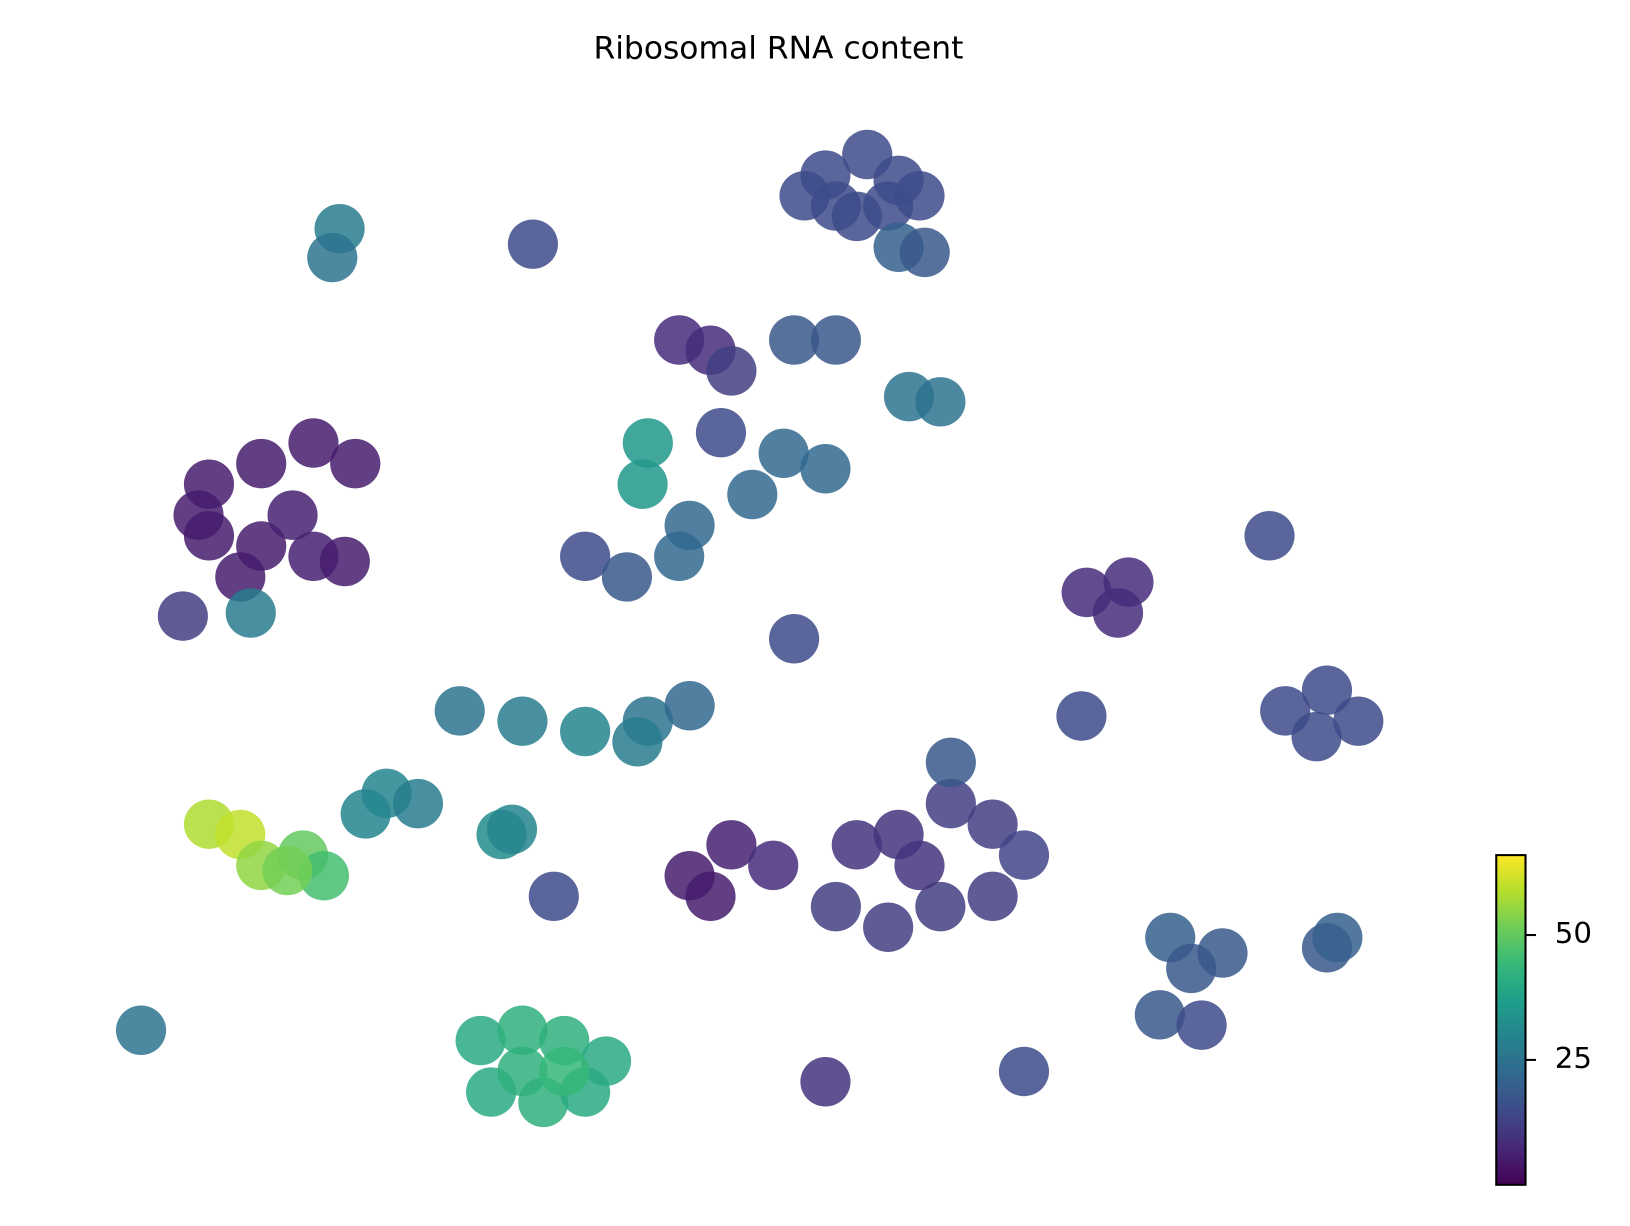 This screenshot has width=1630, height=1226. Describe the element at coordinates (1511, 1020) in the screenshot. I see `colorbar` at that location.